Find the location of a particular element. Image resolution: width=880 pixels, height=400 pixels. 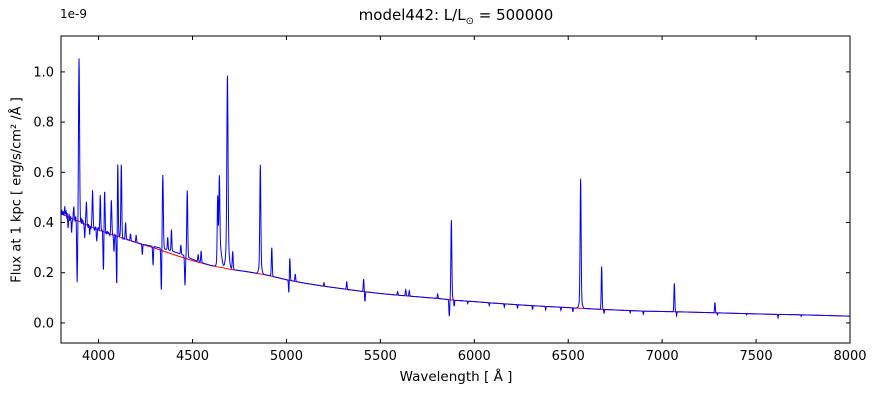

x-tick-label: 5000 is located at coordinates (286, 356).